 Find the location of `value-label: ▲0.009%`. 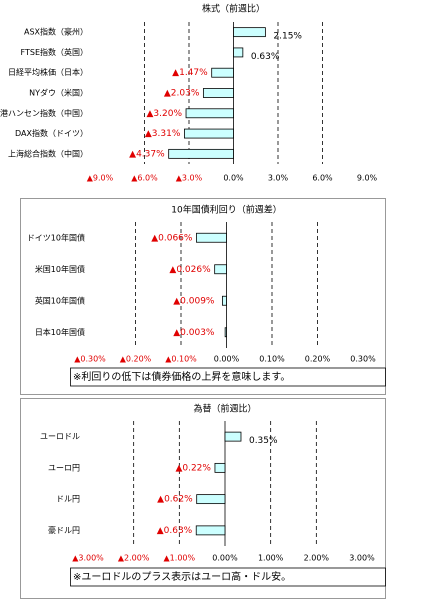

value-label: ▲0.009% is located at coordinates (194, 301).